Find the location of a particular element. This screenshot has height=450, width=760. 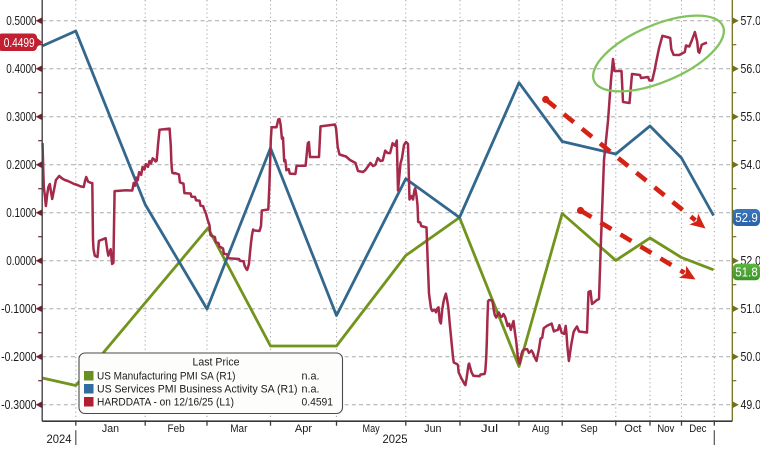

svg-text: 2024 is located at coordinates (59, 438).